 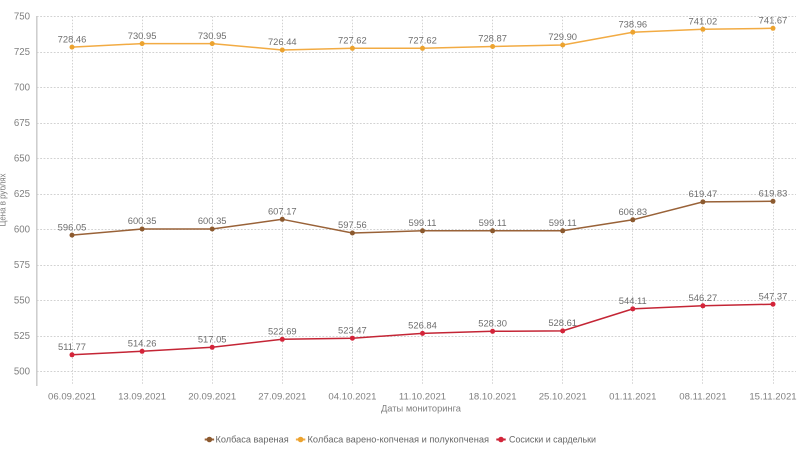 What do you see at coordinates (352, 224) in the screenshot?
I see `svg-text: 597.56` at bounding box center [352, 224].